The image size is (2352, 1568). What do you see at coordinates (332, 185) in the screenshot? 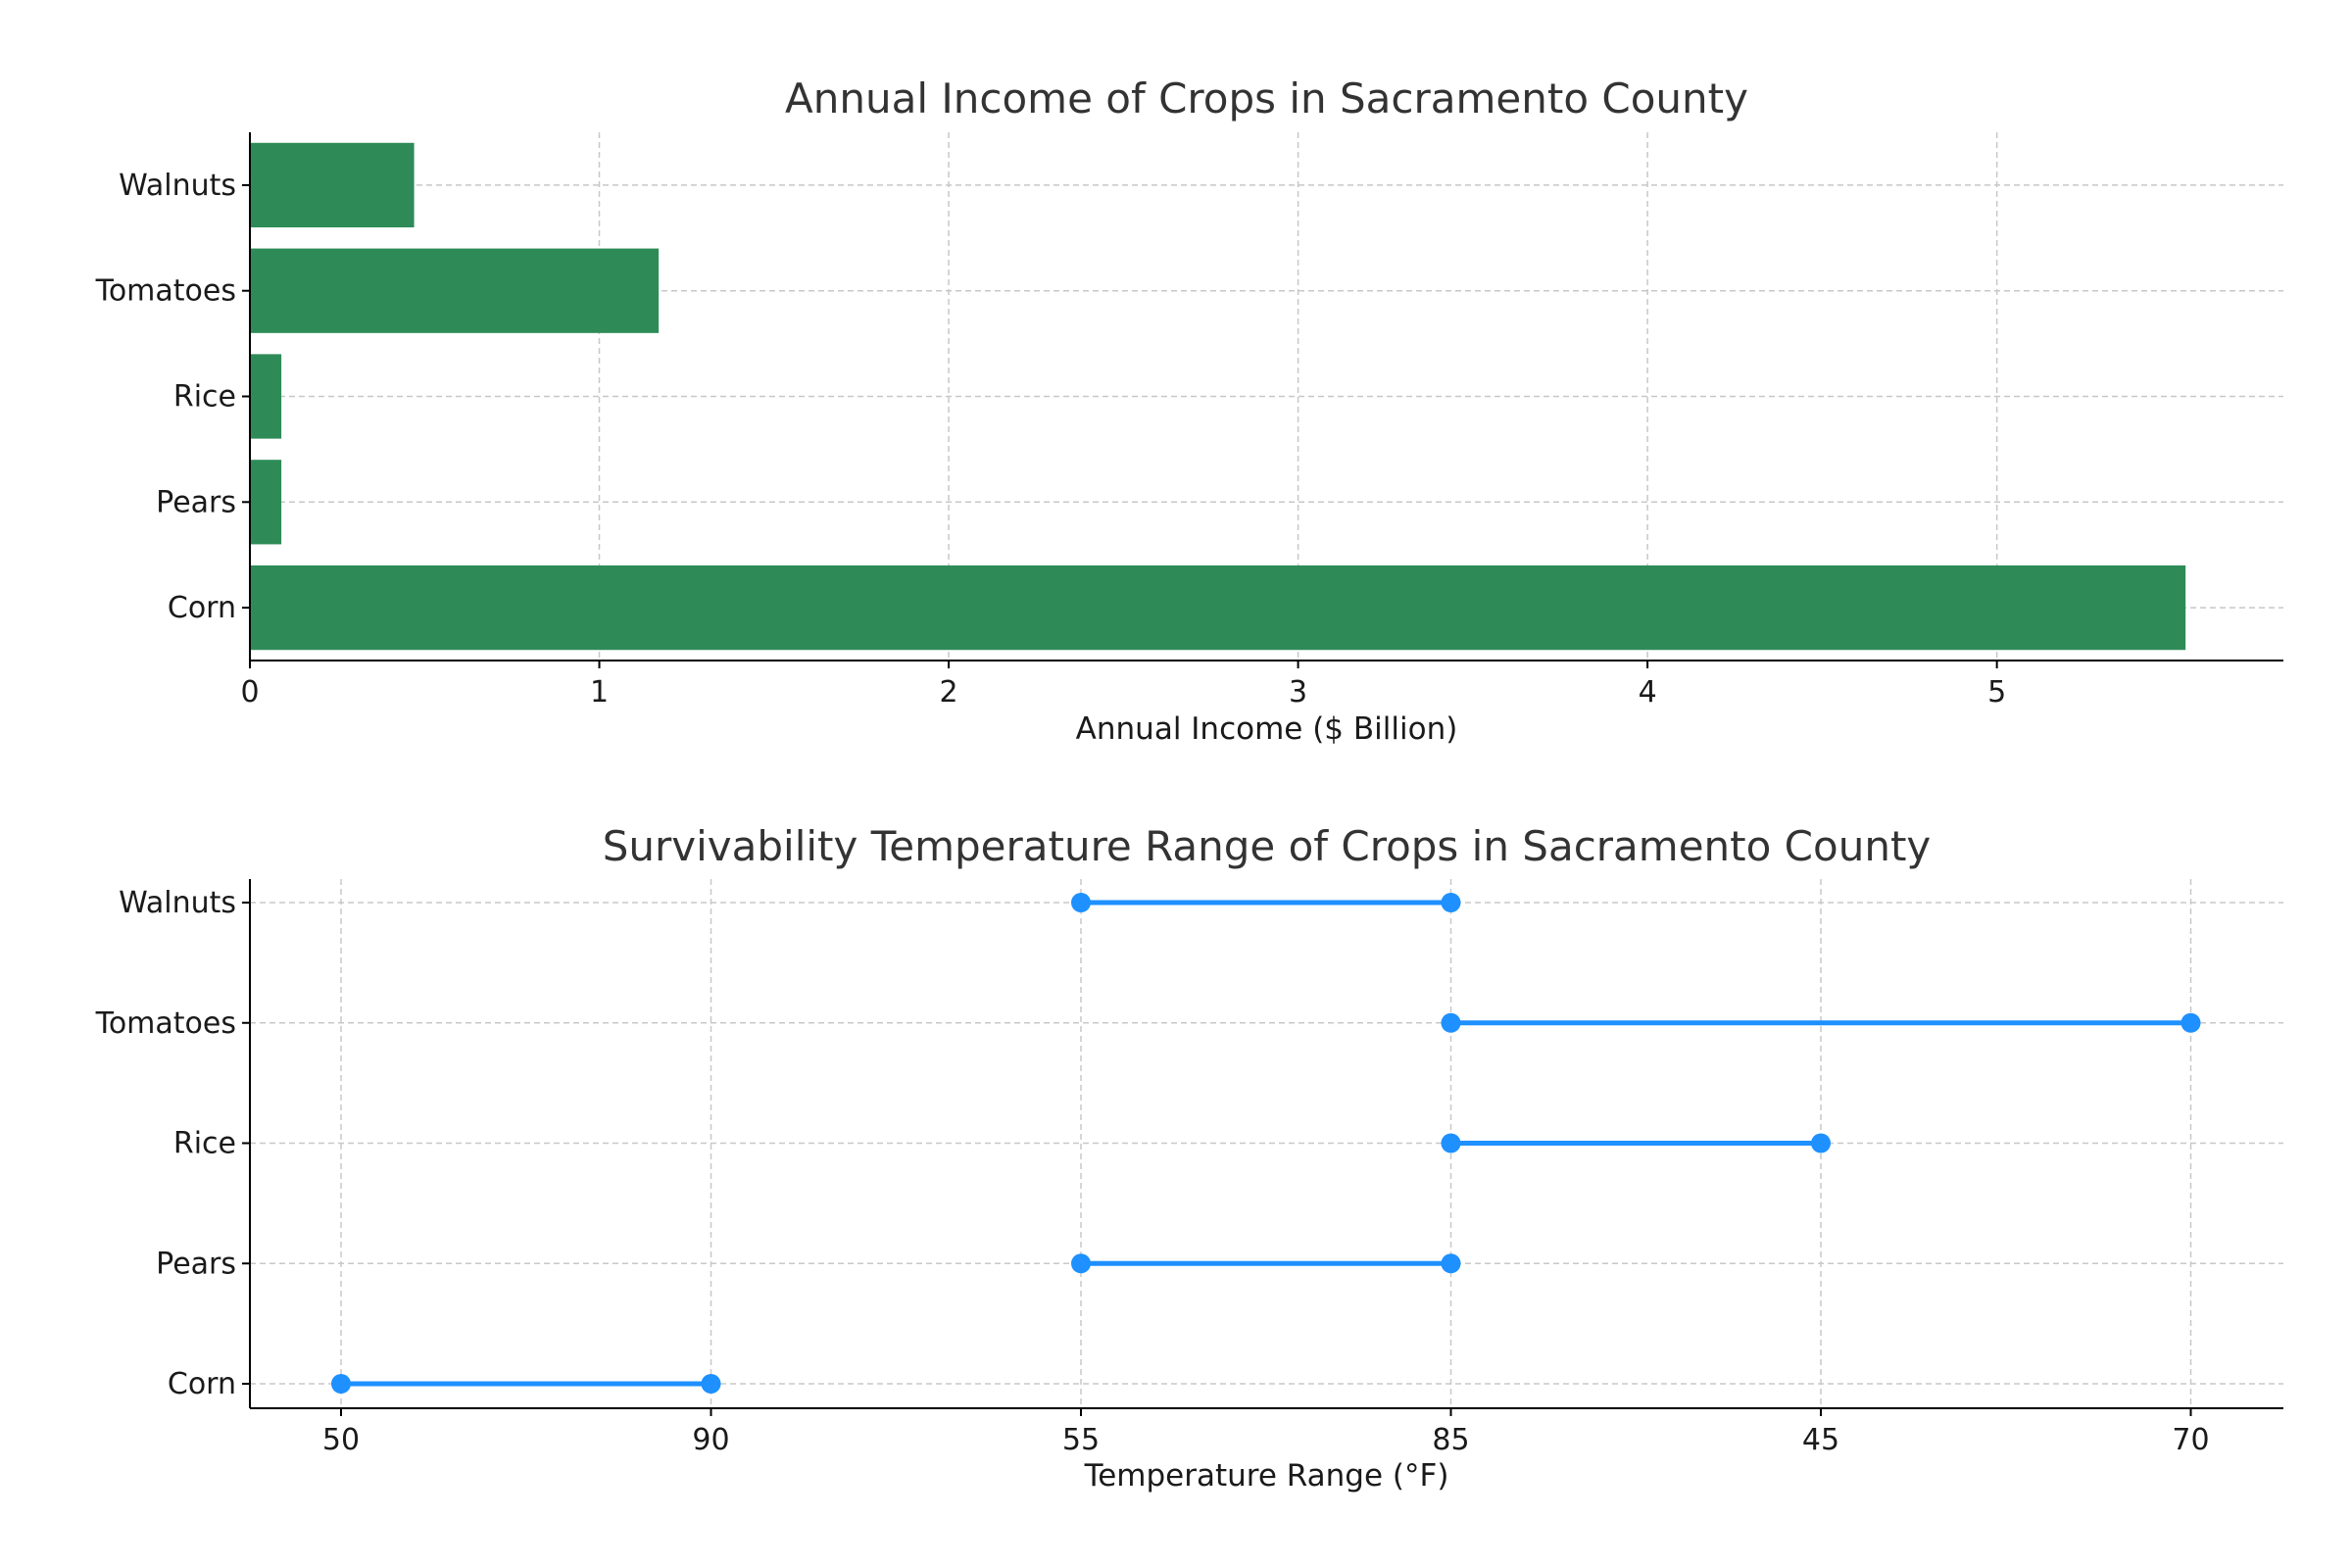
I see `income-bar-walnuts` at bounding box center [332, 185].